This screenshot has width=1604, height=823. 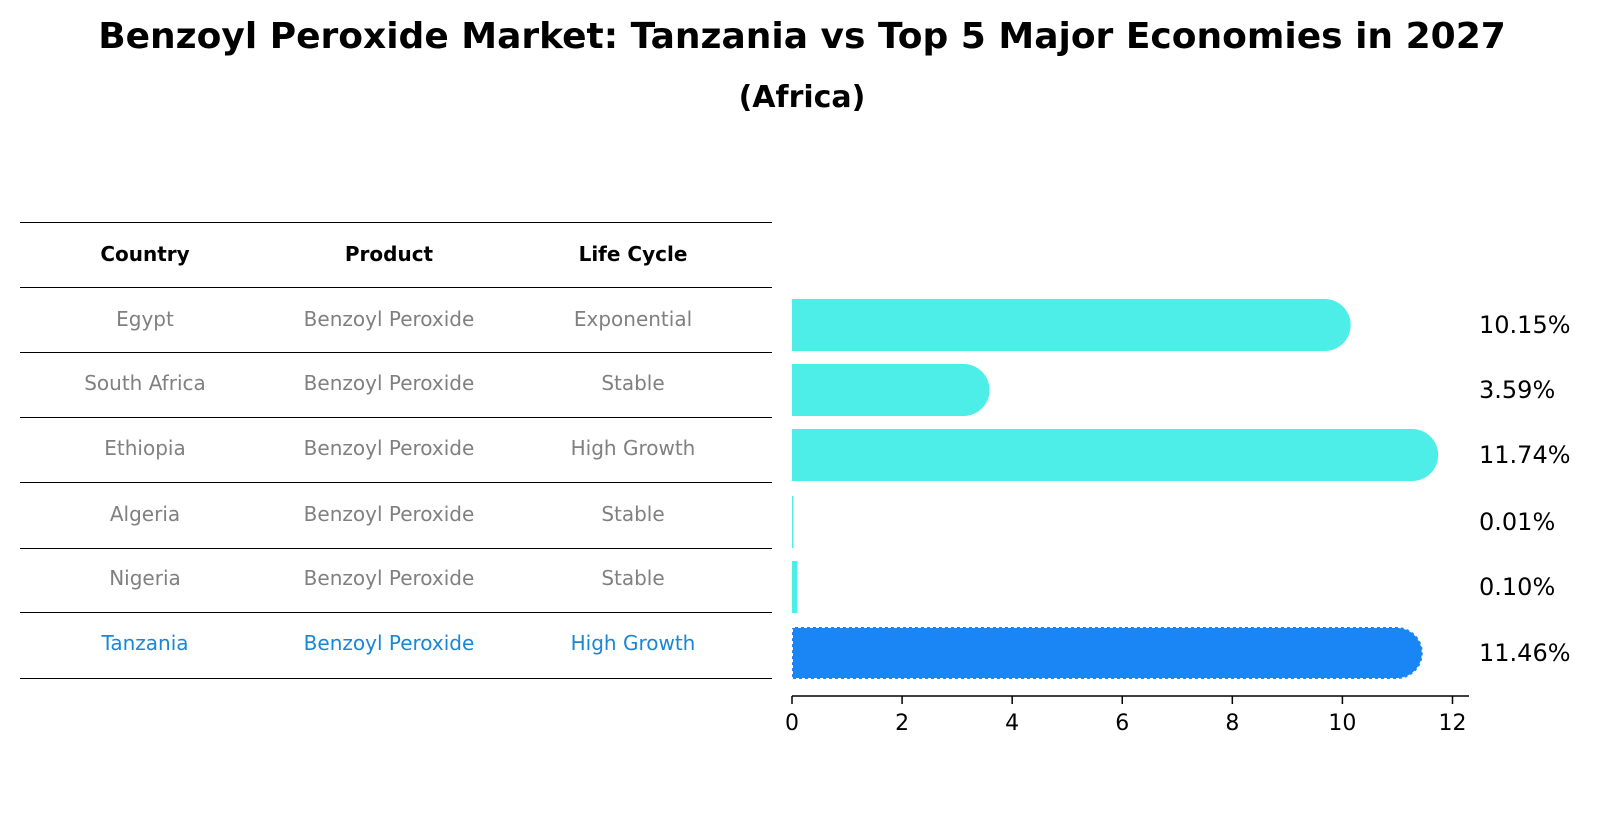 I want to click on bar-highlight, so click(x=1107, y=653).